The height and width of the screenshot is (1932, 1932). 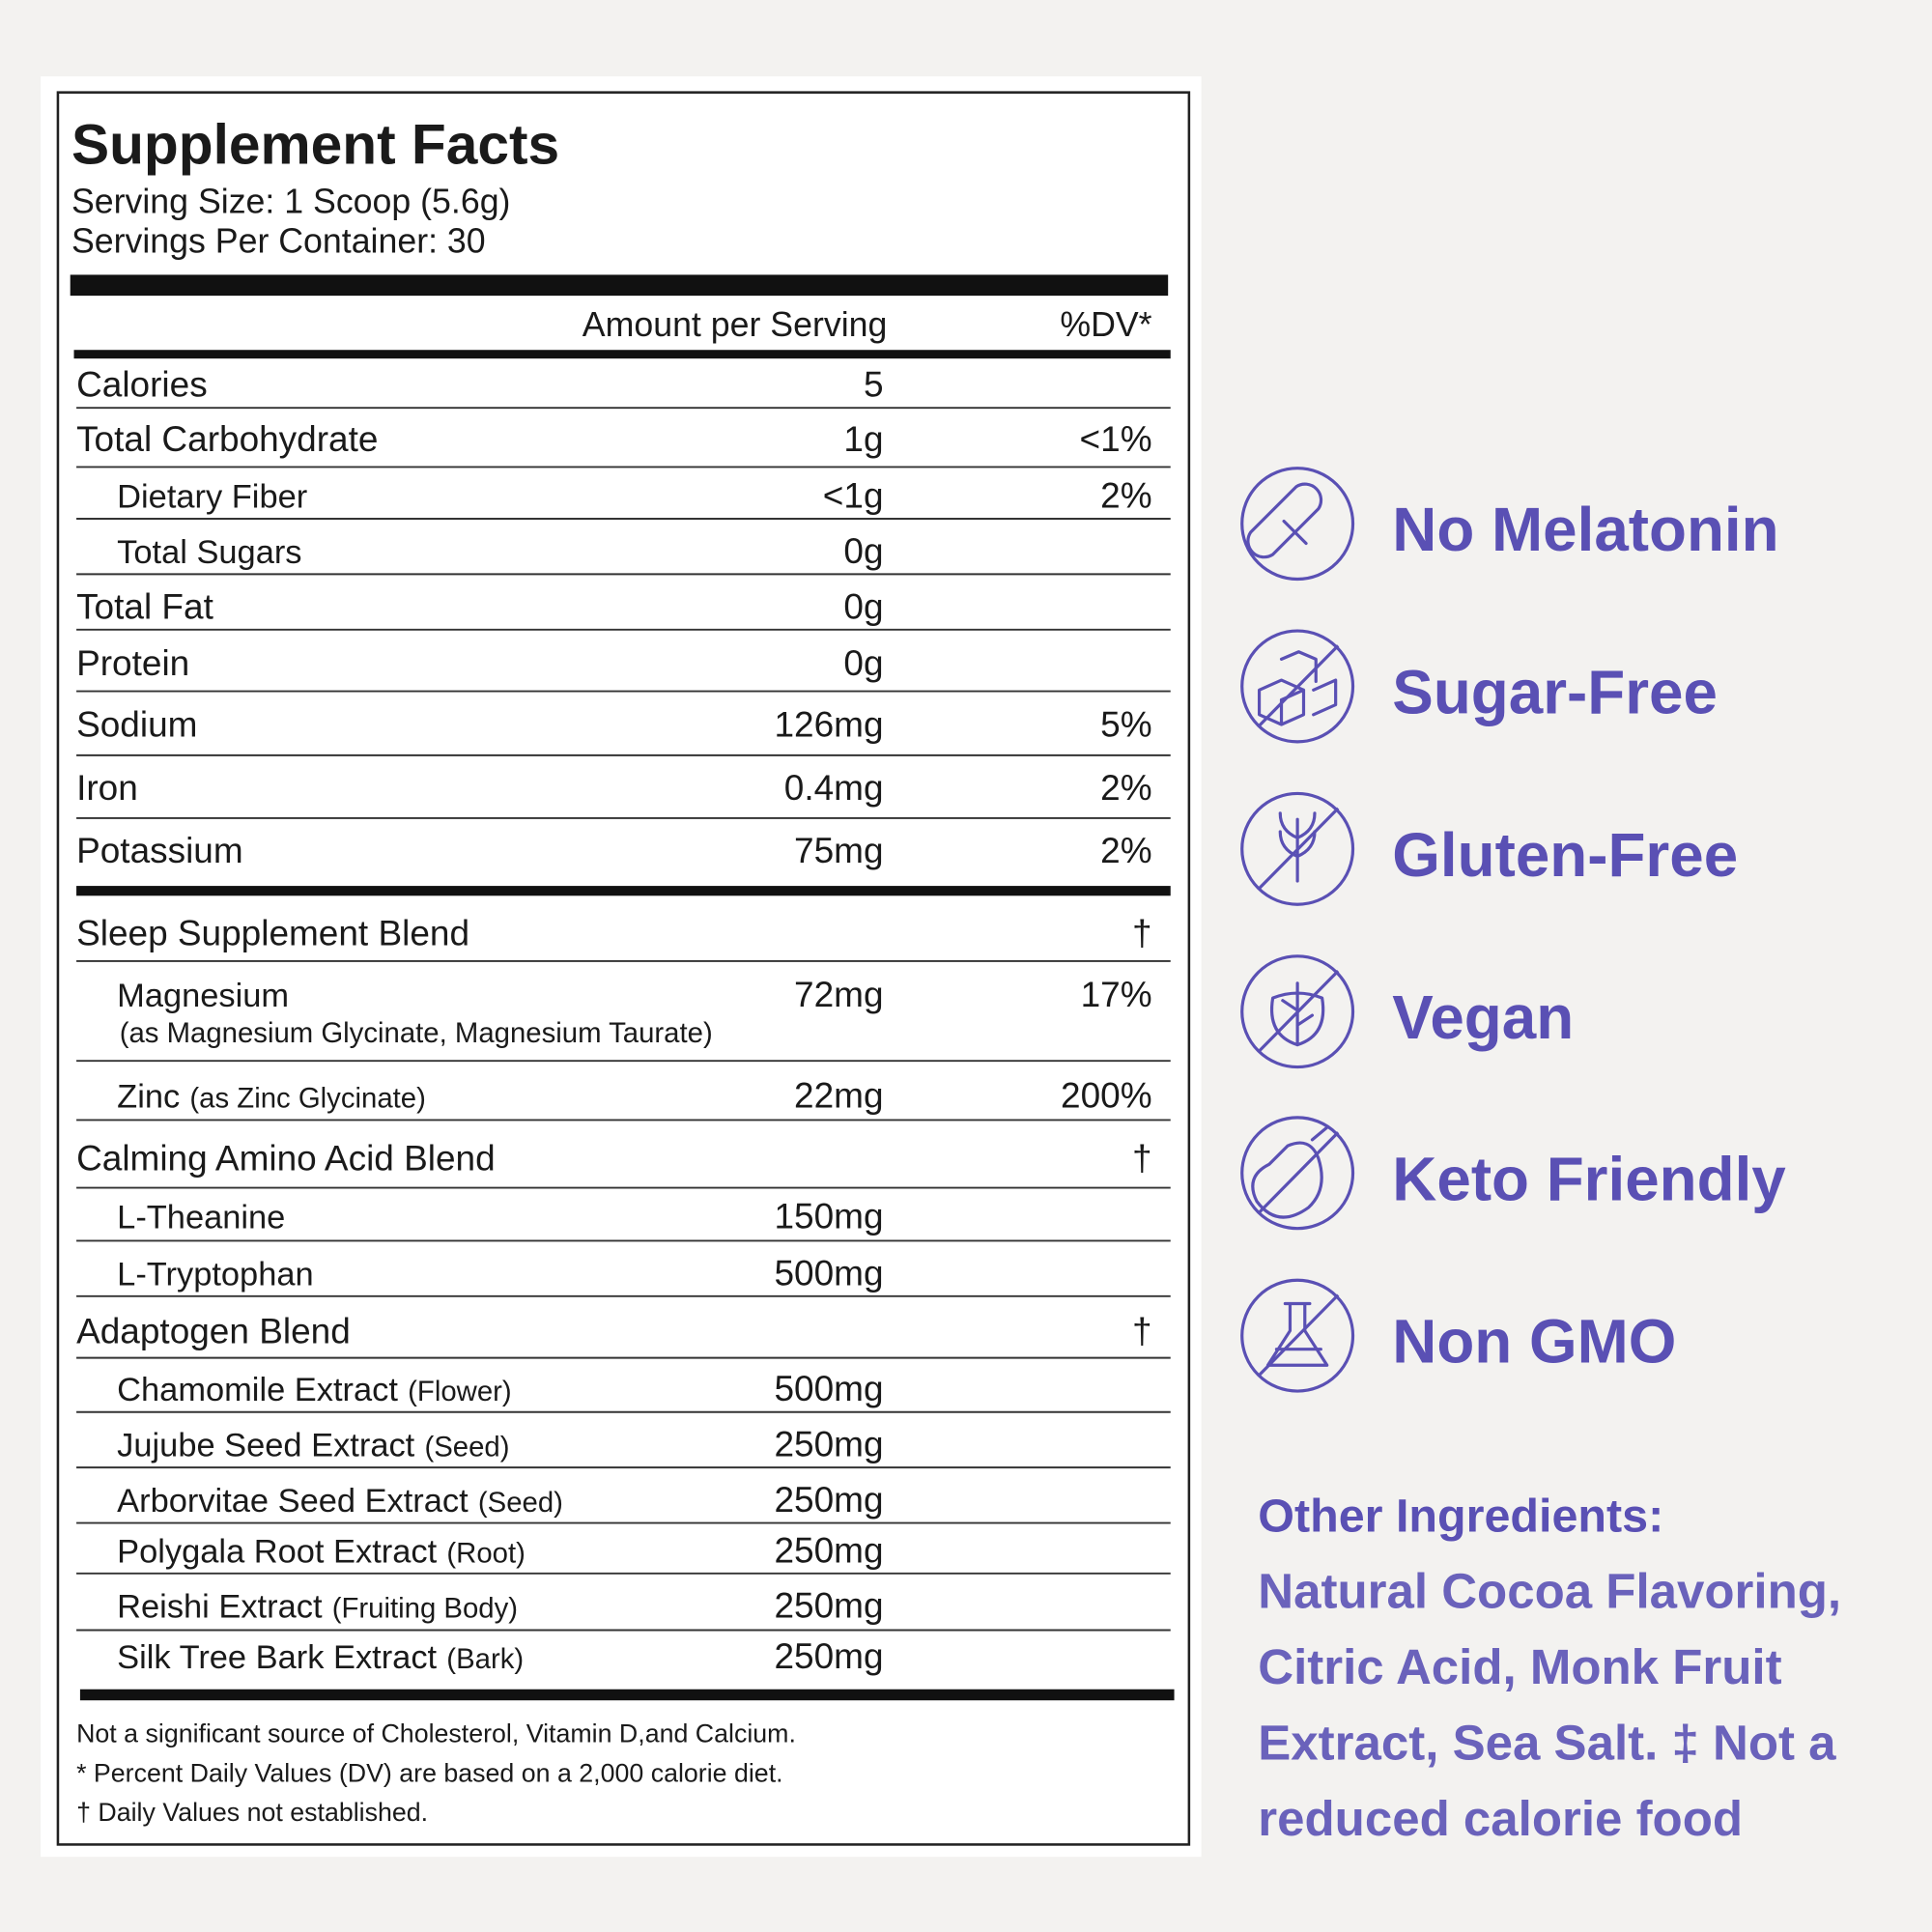 I want to click on row-note: (as Zinc Glycinate), so click(x=307, y=1099).